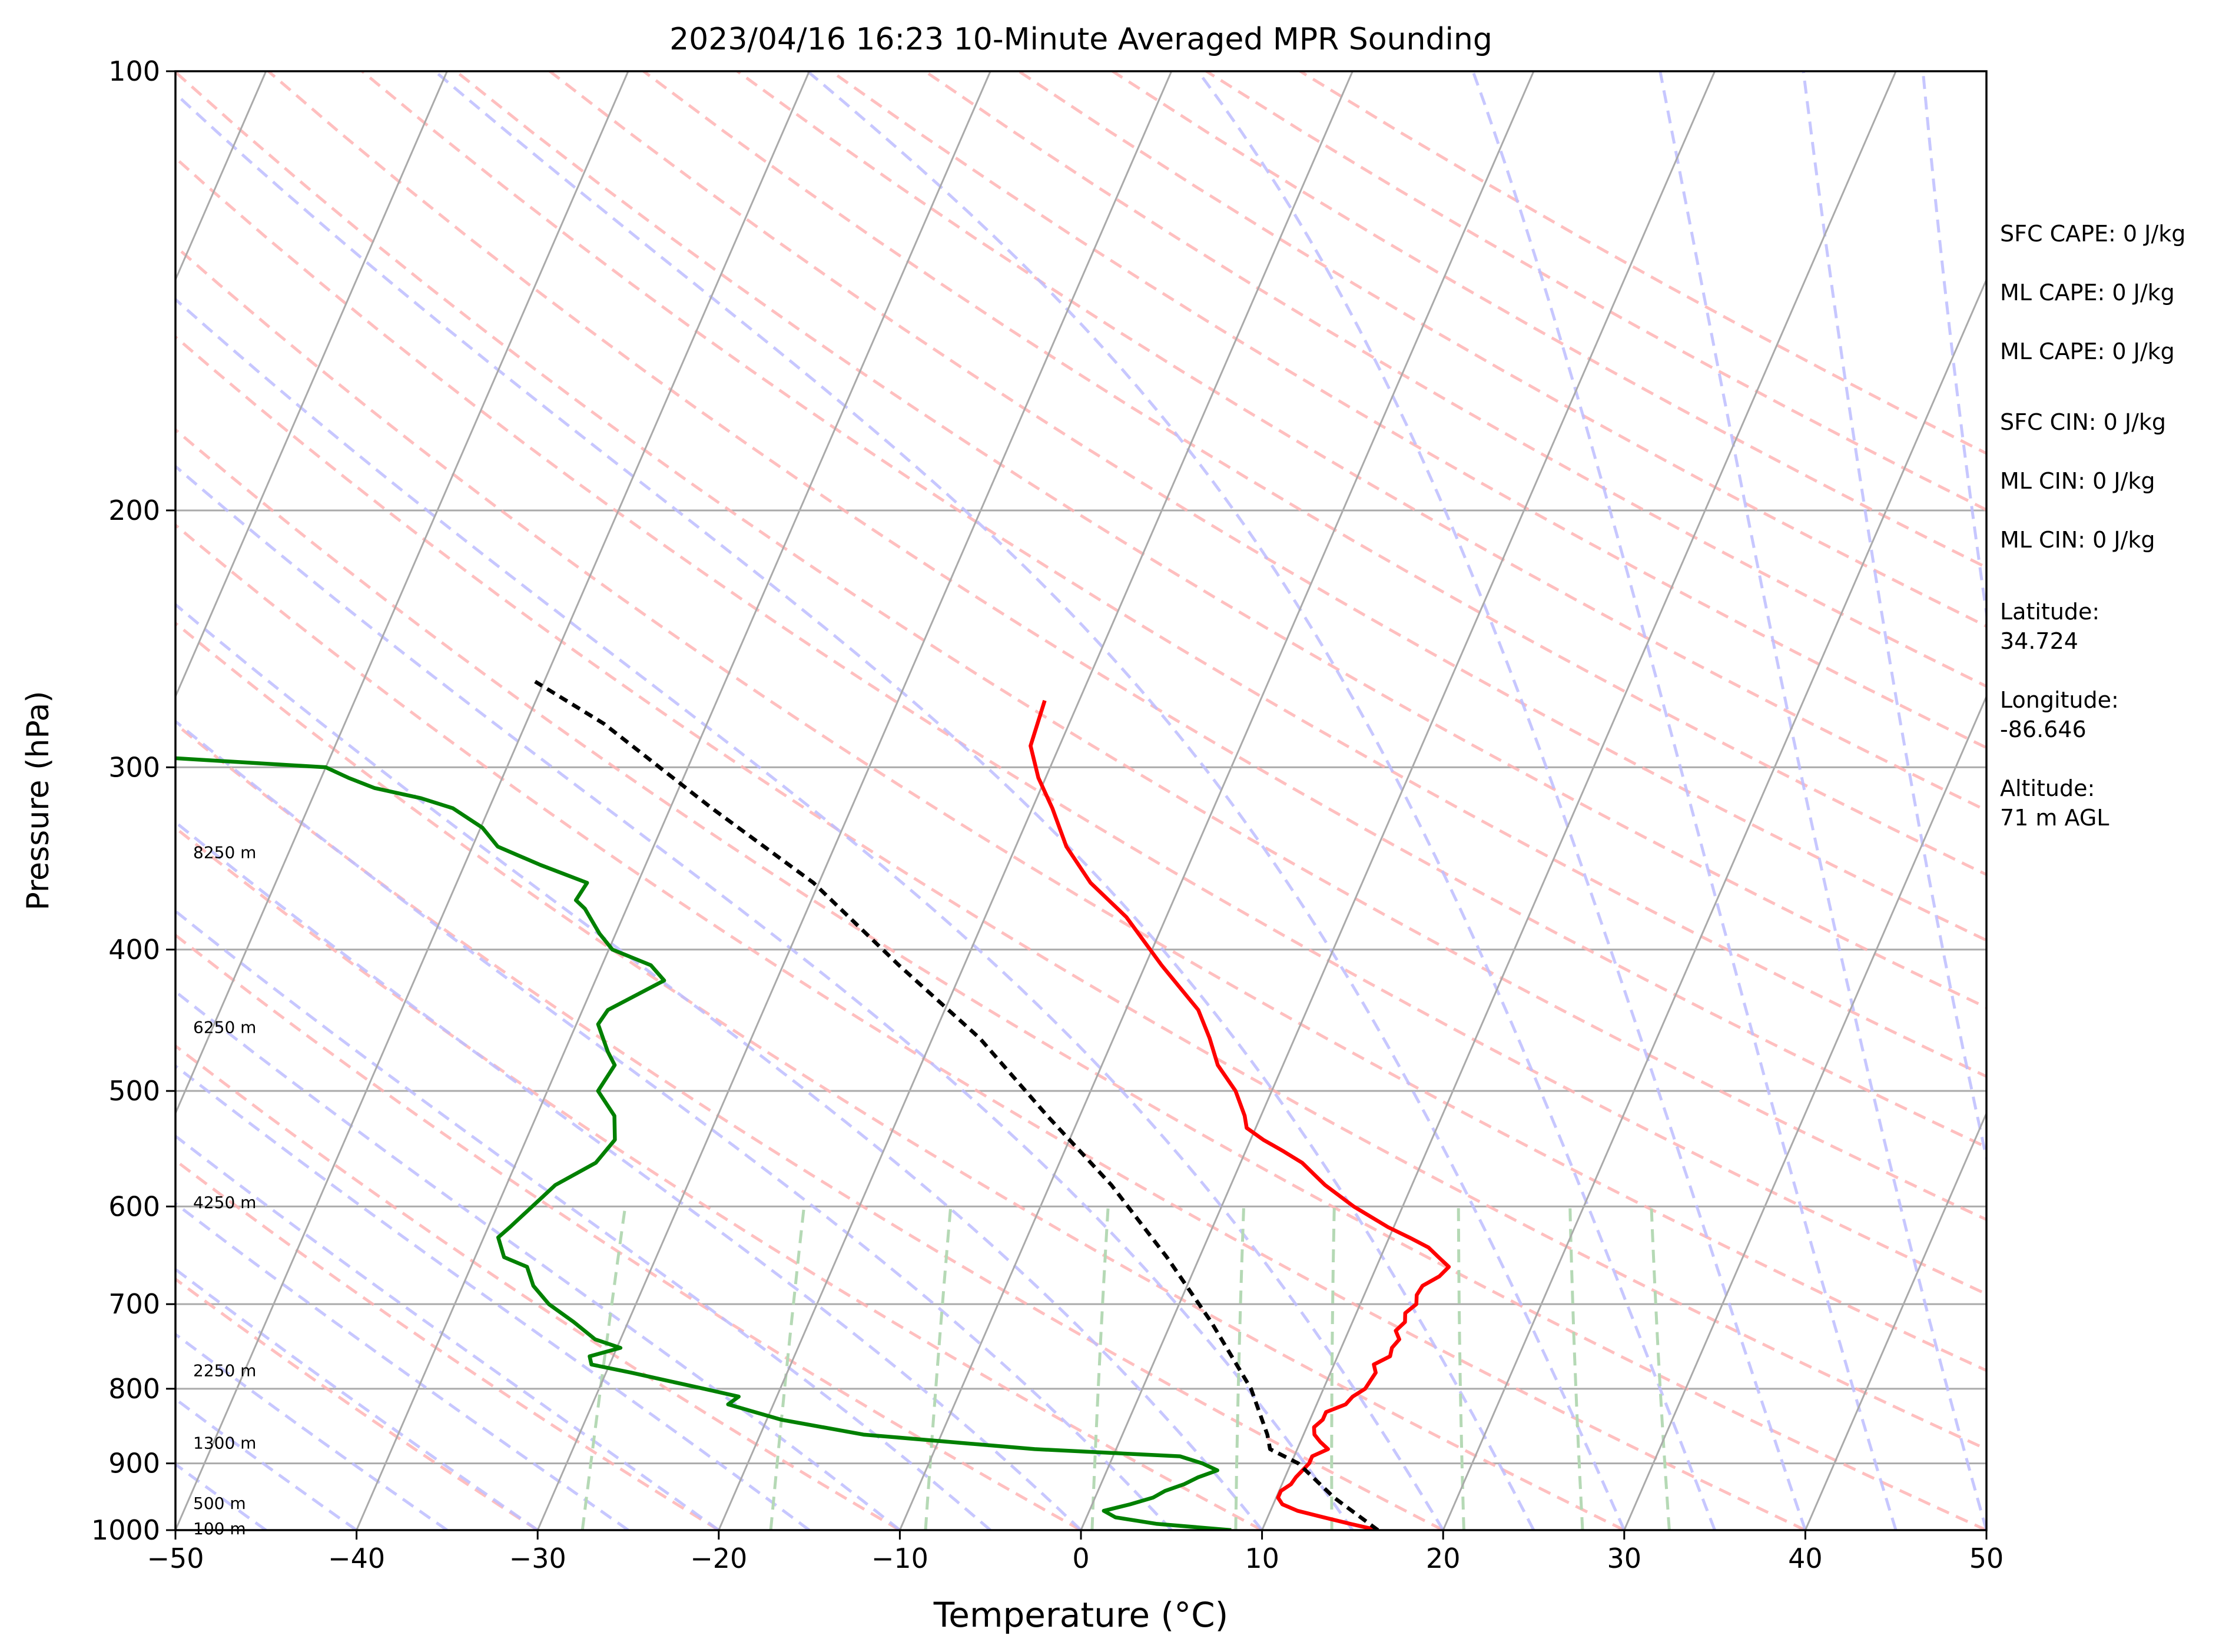  What do you see at coordinates (224, 1027) in the screenshot?
I see `height-label: 6250 m` at bounding box center [224, 1027].